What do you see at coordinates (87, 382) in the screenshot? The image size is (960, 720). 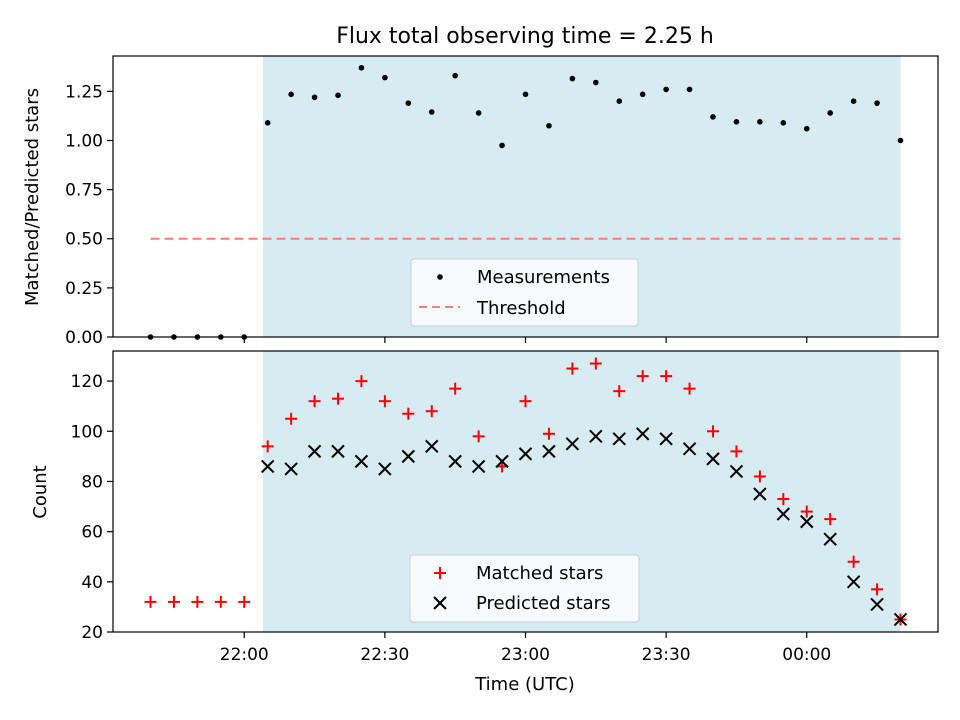 I see `y-tick-label: 120` at bounding box center [87, 382].